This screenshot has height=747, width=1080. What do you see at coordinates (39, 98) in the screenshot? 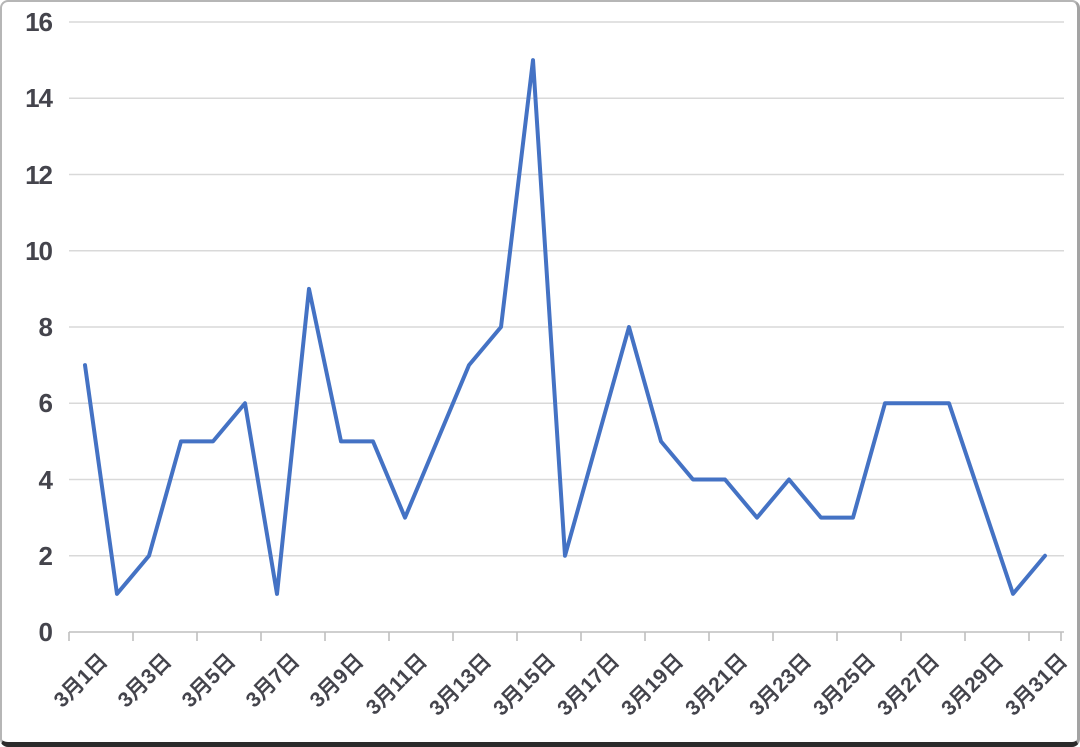
I see `y-axis-label: 14` at bounding box center [39, 98].